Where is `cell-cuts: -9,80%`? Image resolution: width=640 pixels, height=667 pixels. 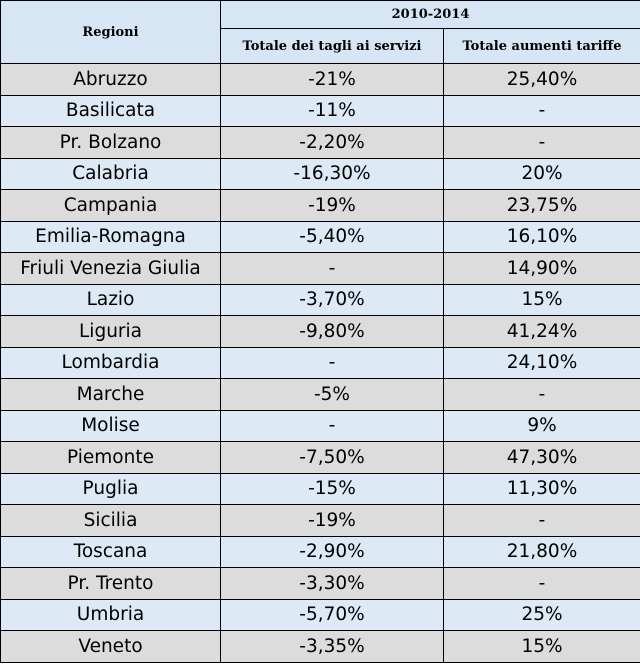 cell-cuts: -9,80% is located at coordinates (332, 331).